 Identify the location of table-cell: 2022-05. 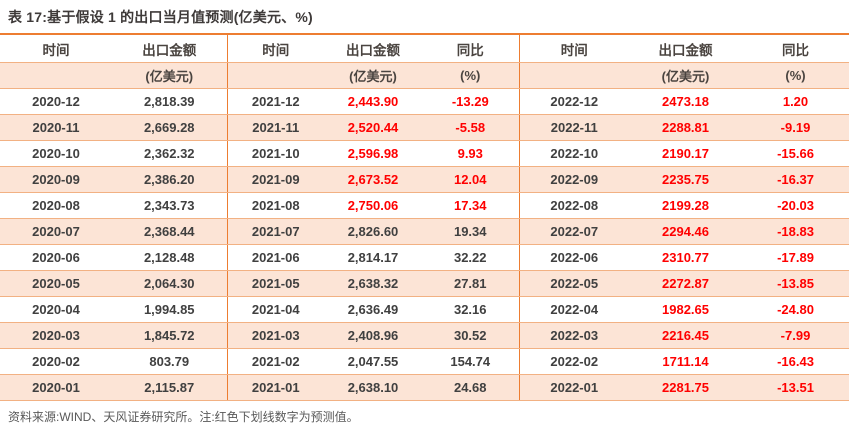
(573, 283).